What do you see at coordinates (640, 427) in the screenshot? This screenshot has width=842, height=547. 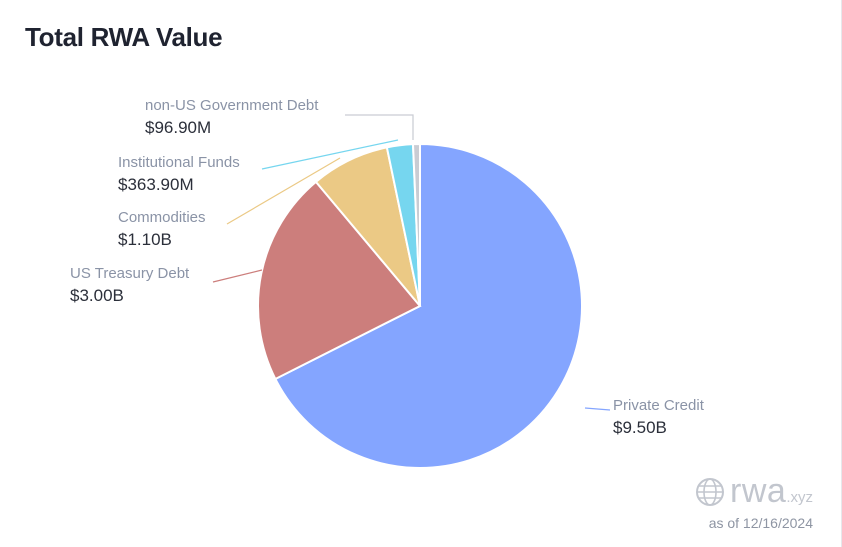 I see `slice-label-value: $9.50B` at bounding box center [640, 427].